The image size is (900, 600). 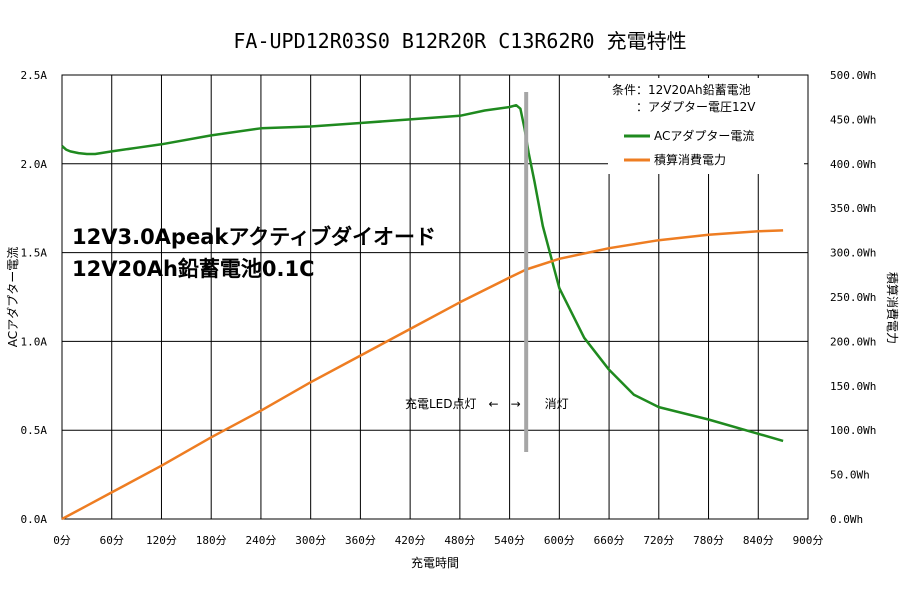 I want to click on x-tick-label: 480分, so click(x=459, y=540).